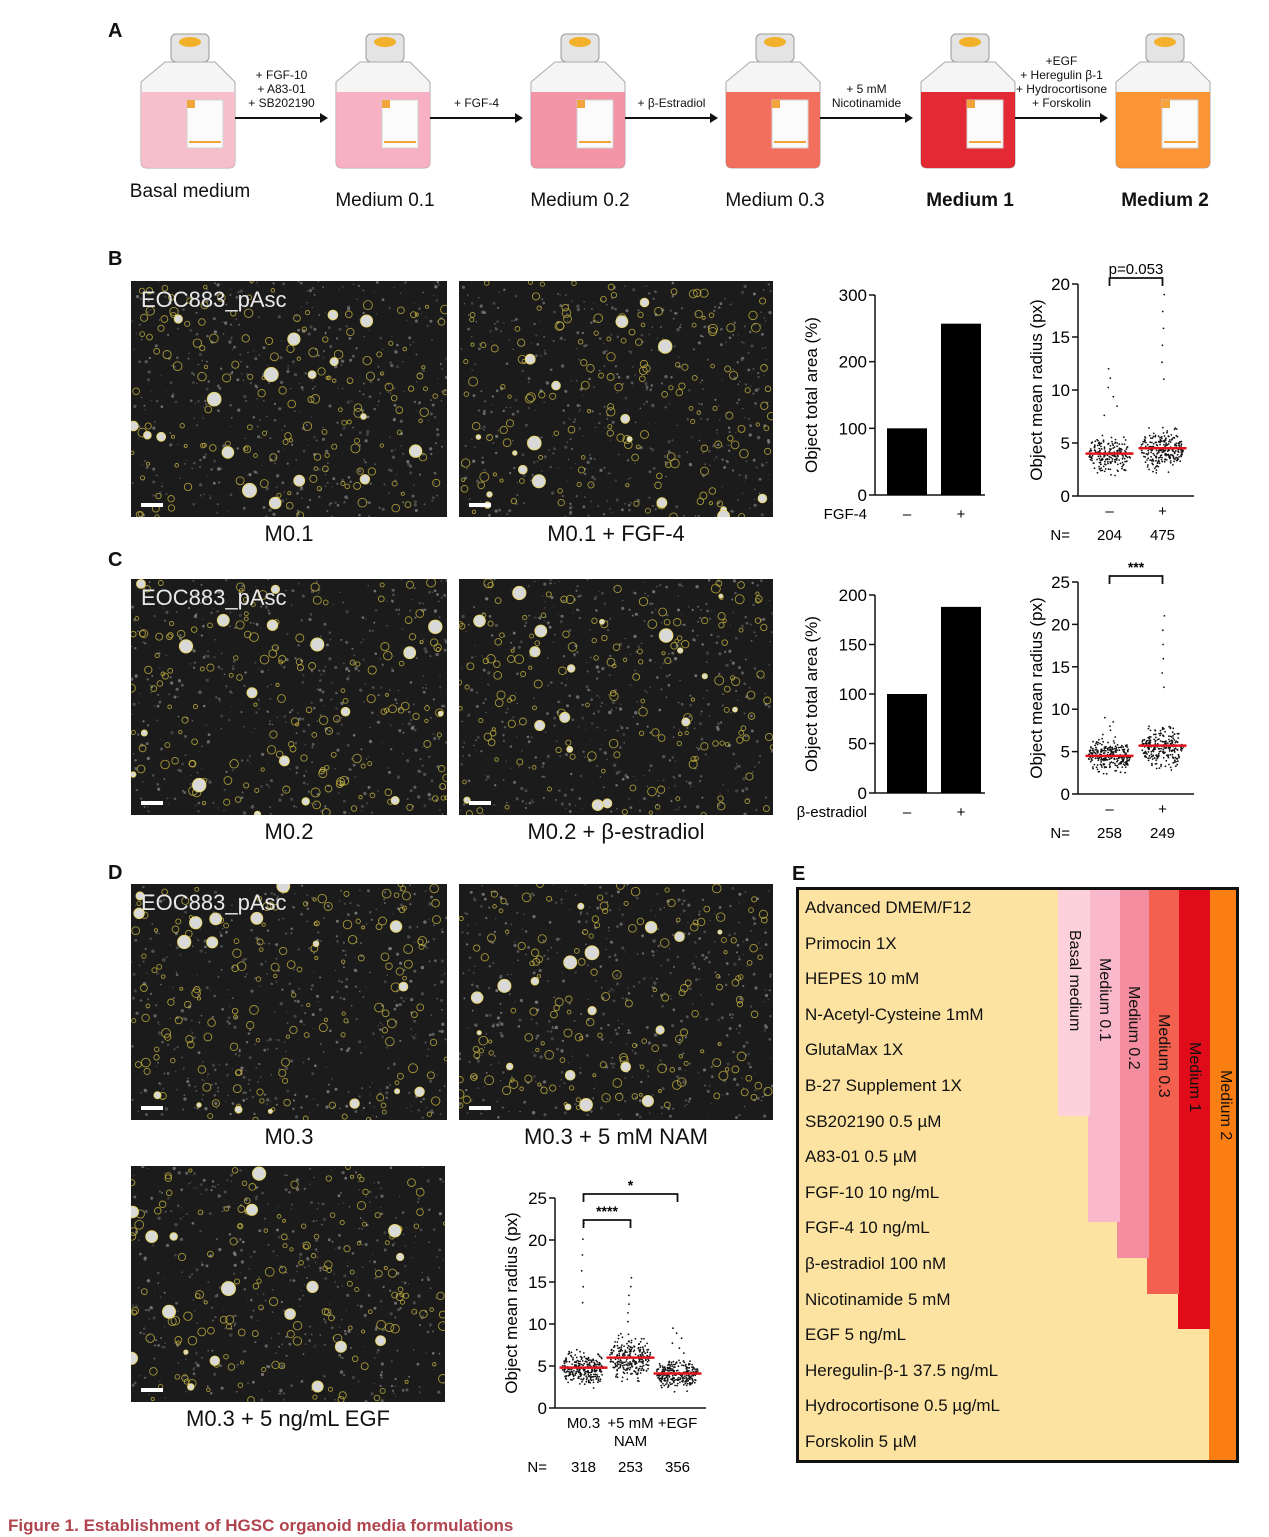 The width and height of the screenshot is (1269, 1537). Describe the element at coordinates (214, 299) in the screenshot. I see `micrograph-tag: EOC883_pAsc` at that location.